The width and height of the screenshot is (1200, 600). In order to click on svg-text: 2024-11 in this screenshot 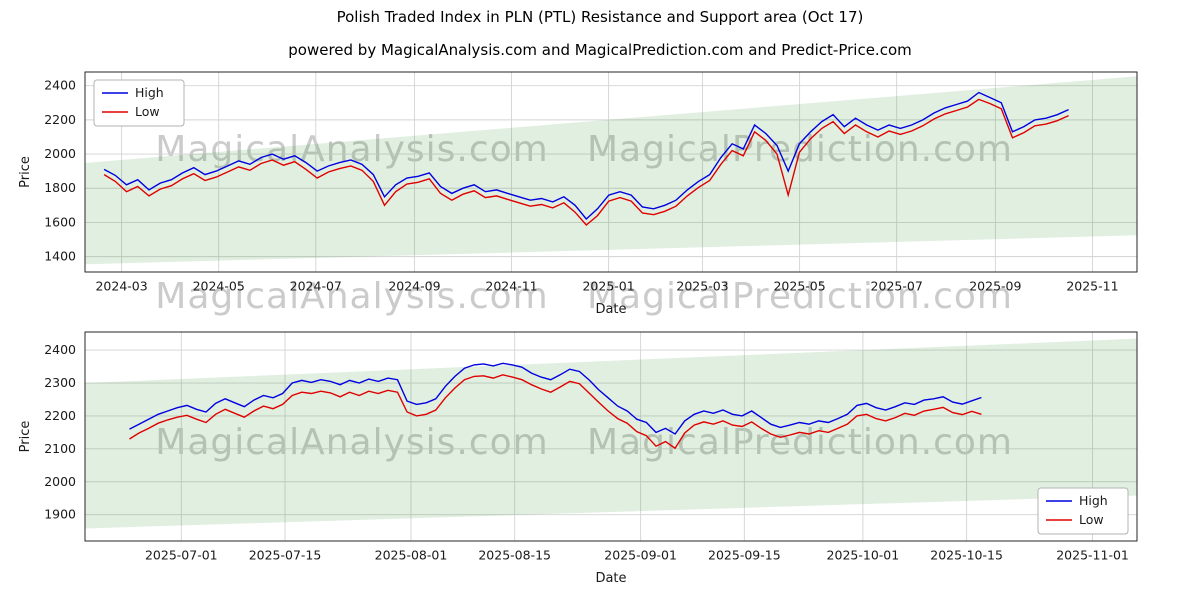, I will do `click(511, 286)`.